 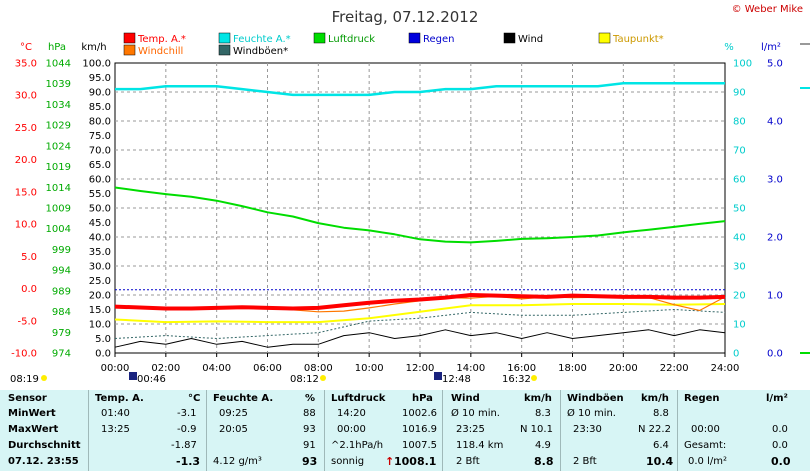 What do you see at coordinates (194, 398) in the screenshot?
I see `header-temp-unit: °C` at bounding box center [194, 398].